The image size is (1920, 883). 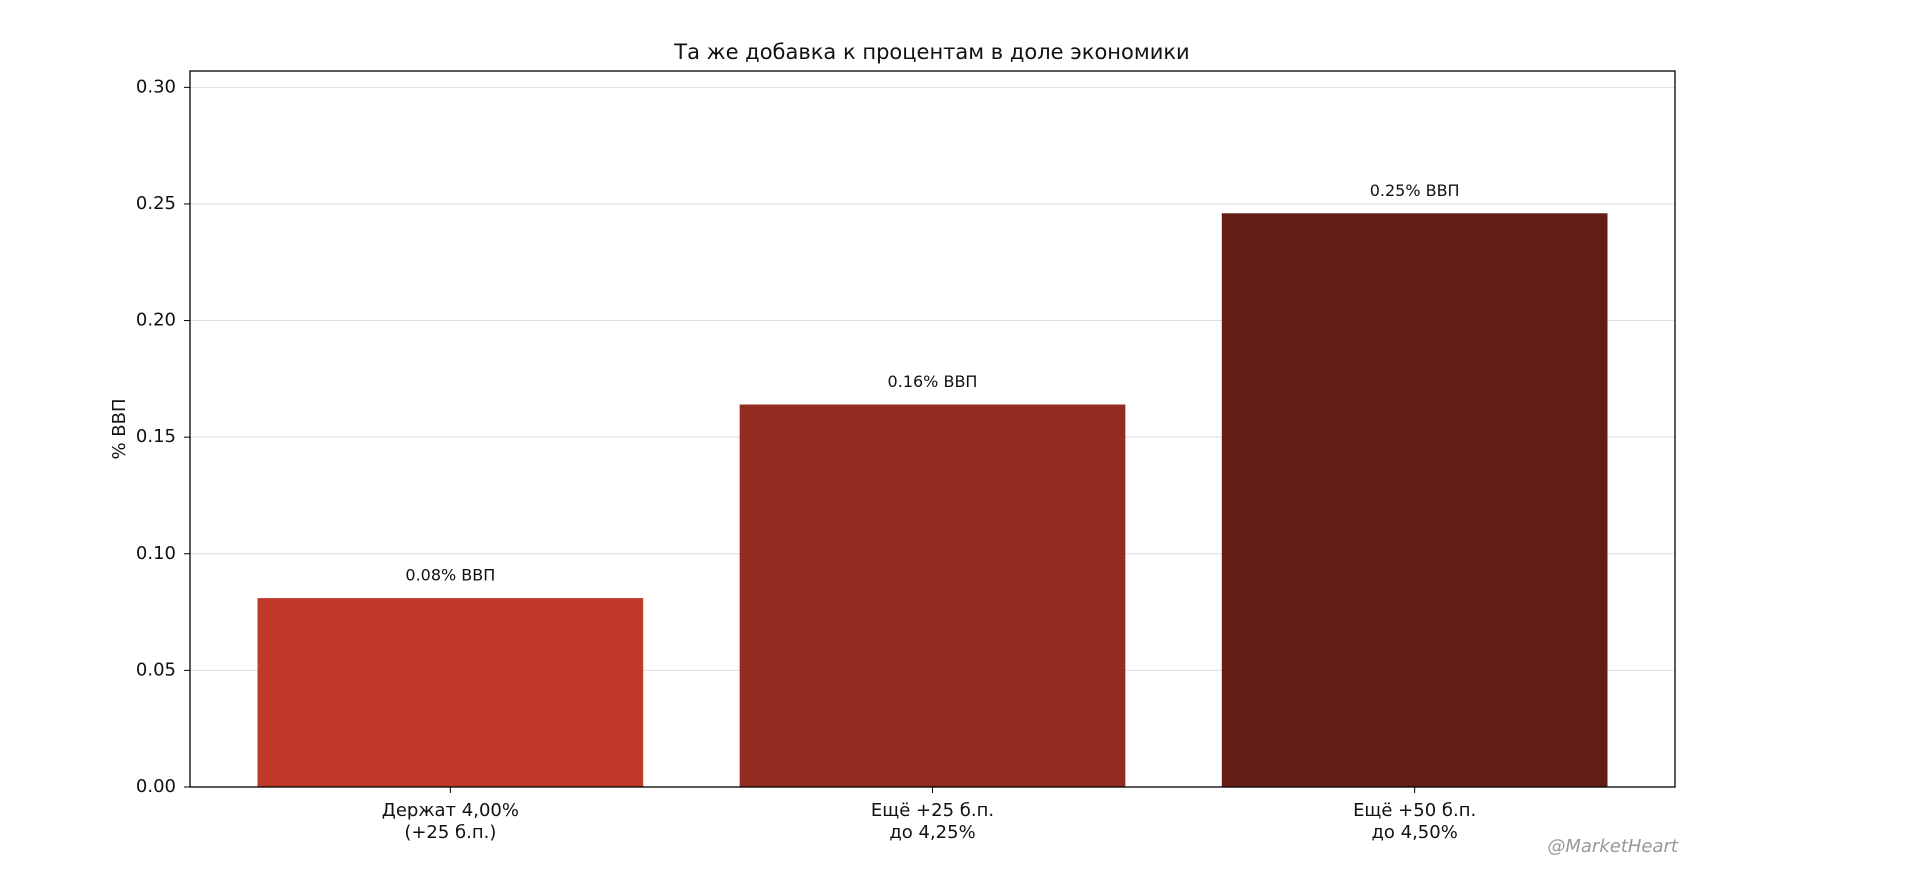 What do you see at coordinates (450, 575) in the screenshot?
I see `value-label: 0.08% ВВП` at bounding box center [450, 575].